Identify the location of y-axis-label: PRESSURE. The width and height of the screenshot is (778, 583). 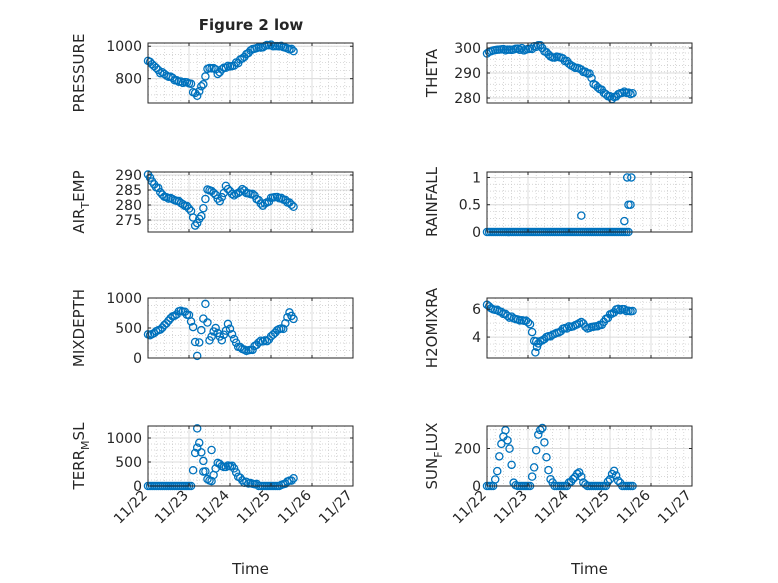
(79, 73).